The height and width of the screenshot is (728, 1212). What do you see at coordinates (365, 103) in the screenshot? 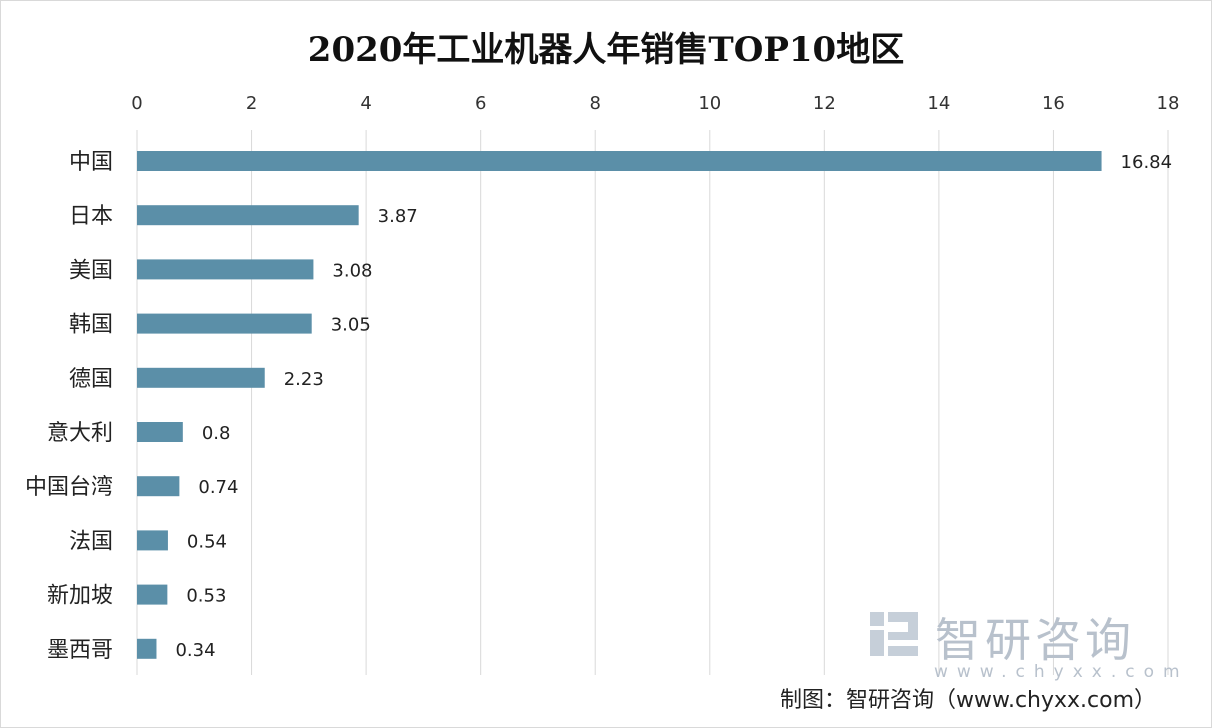
I see `x-tick-label: 4` at bounding box center [365, 103].